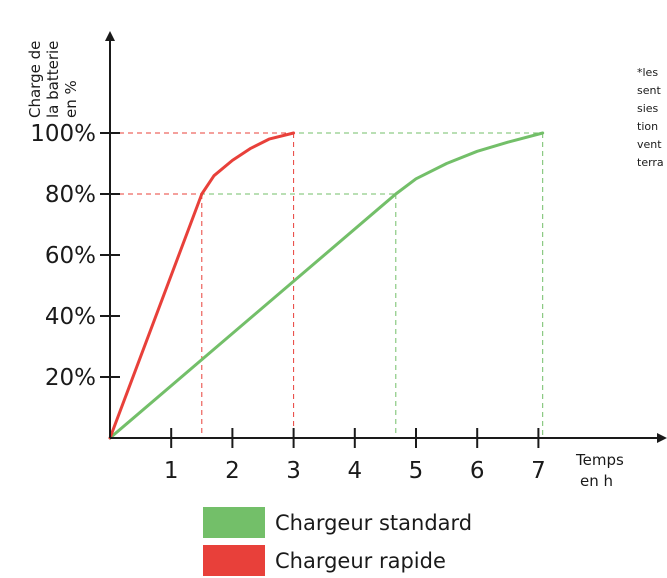 Image resolution: width=667 pixels, height=578 pixels. I want to click on legend-item-standard: Chargeur standard, so click(337, 522).